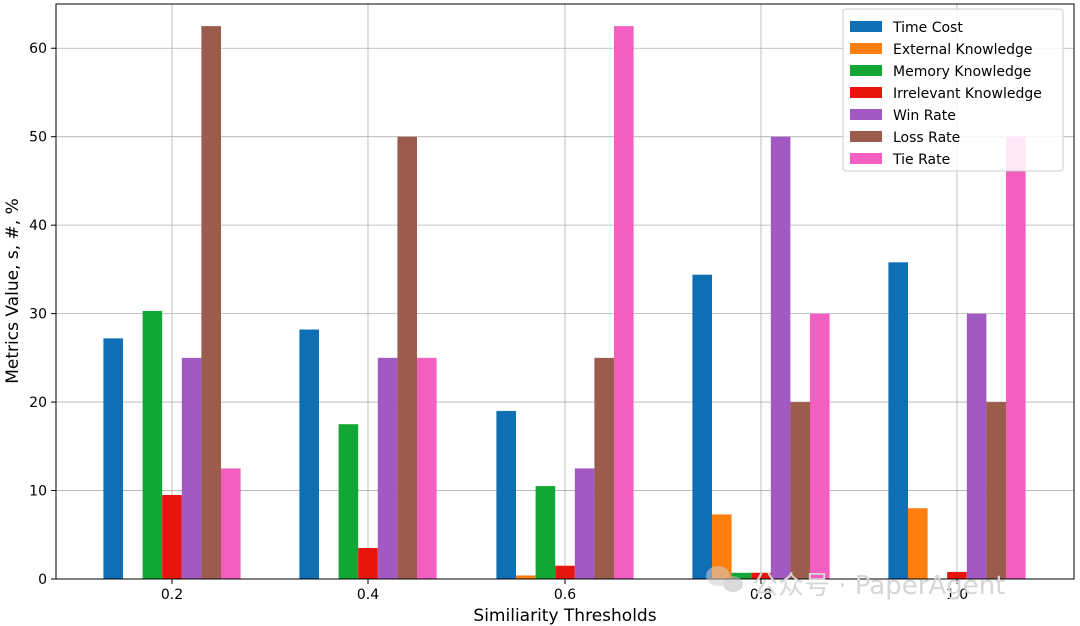 The image size is (1080, 626). Describe the element at coordinates (967, 94) in the screenshot. I see `legend-label: Irrelevant Knowledge` at that location.